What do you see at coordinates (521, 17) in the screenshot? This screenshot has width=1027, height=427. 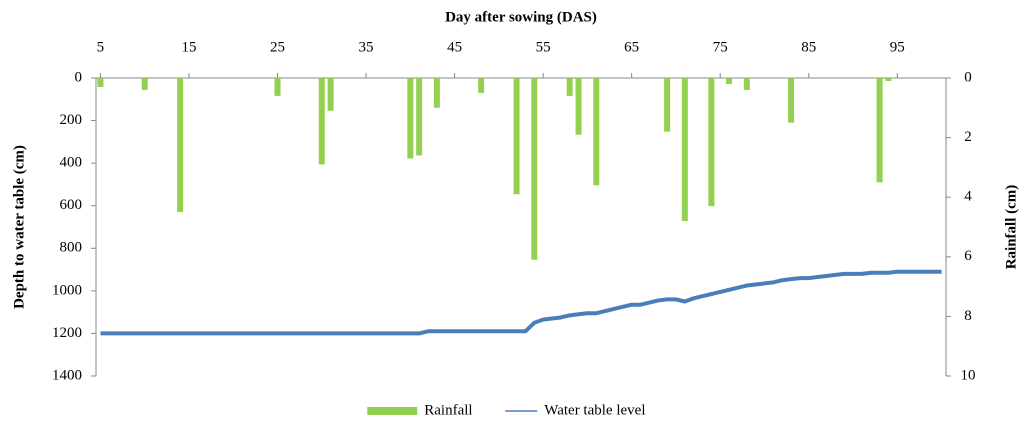 I see `x-axis-title: Day after sowing (DAS)` at bounding box center [521, 17].